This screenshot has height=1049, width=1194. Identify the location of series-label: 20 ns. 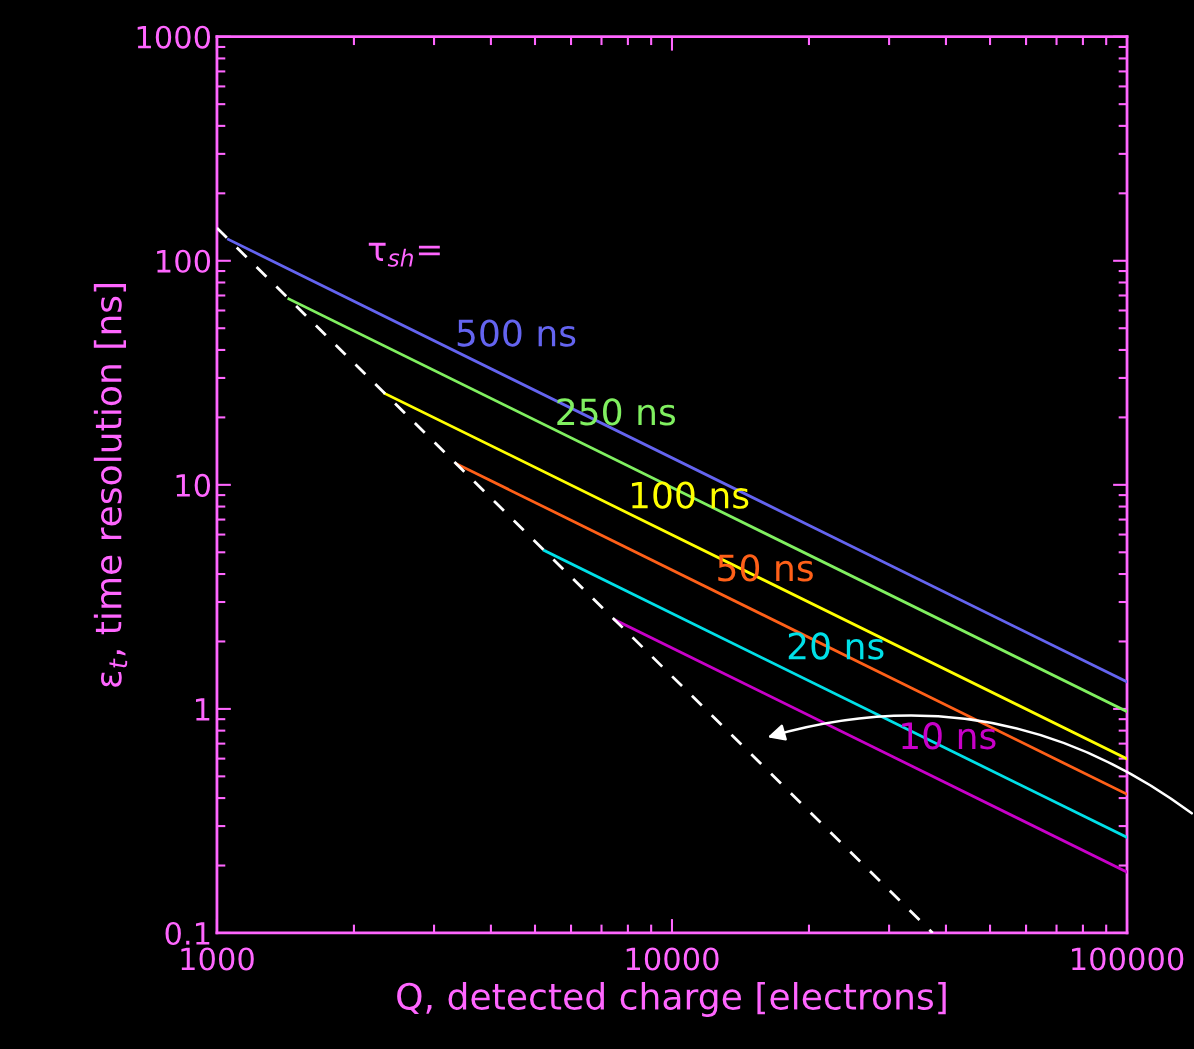
(836, 646).